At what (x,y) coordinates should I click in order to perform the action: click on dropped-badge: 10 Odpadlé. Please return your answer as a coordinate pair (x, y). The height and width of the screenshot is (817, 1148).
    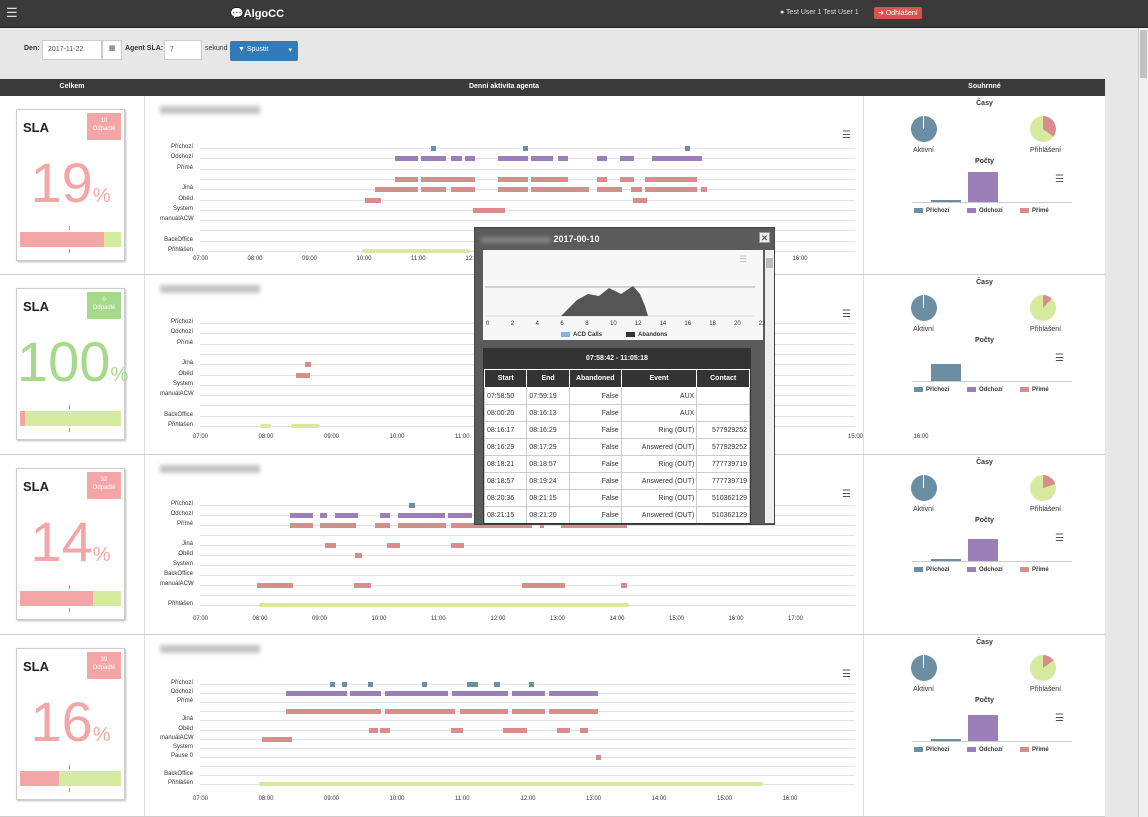
    Looking at the image, I should click on (104, 126).